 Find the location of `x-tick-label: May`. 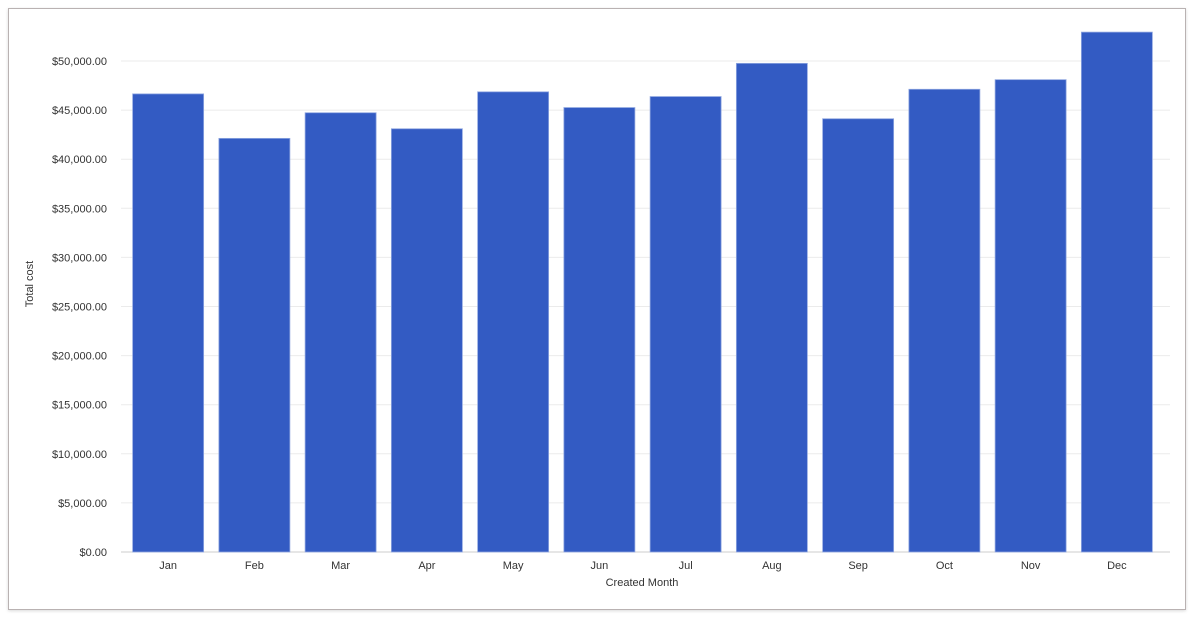

x-tick-label: May is located at coordinates (513, 566).